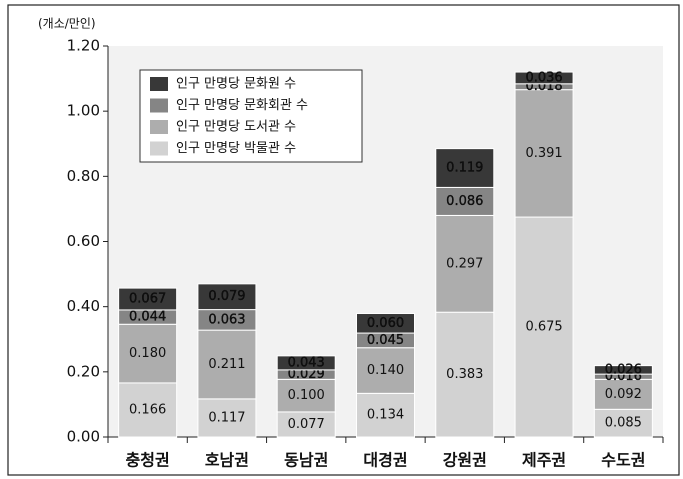 This screenshot has height=479, width=683. I want to click on value-label: 0.391, so click(543, 153).